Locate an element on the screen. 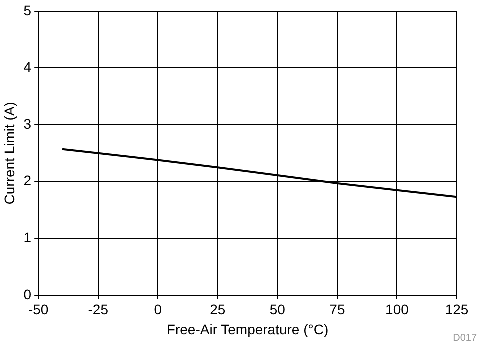 The width and height of the screenshot is (479, 345). y-tick-label: 5 is located at coordinates (28, 10).